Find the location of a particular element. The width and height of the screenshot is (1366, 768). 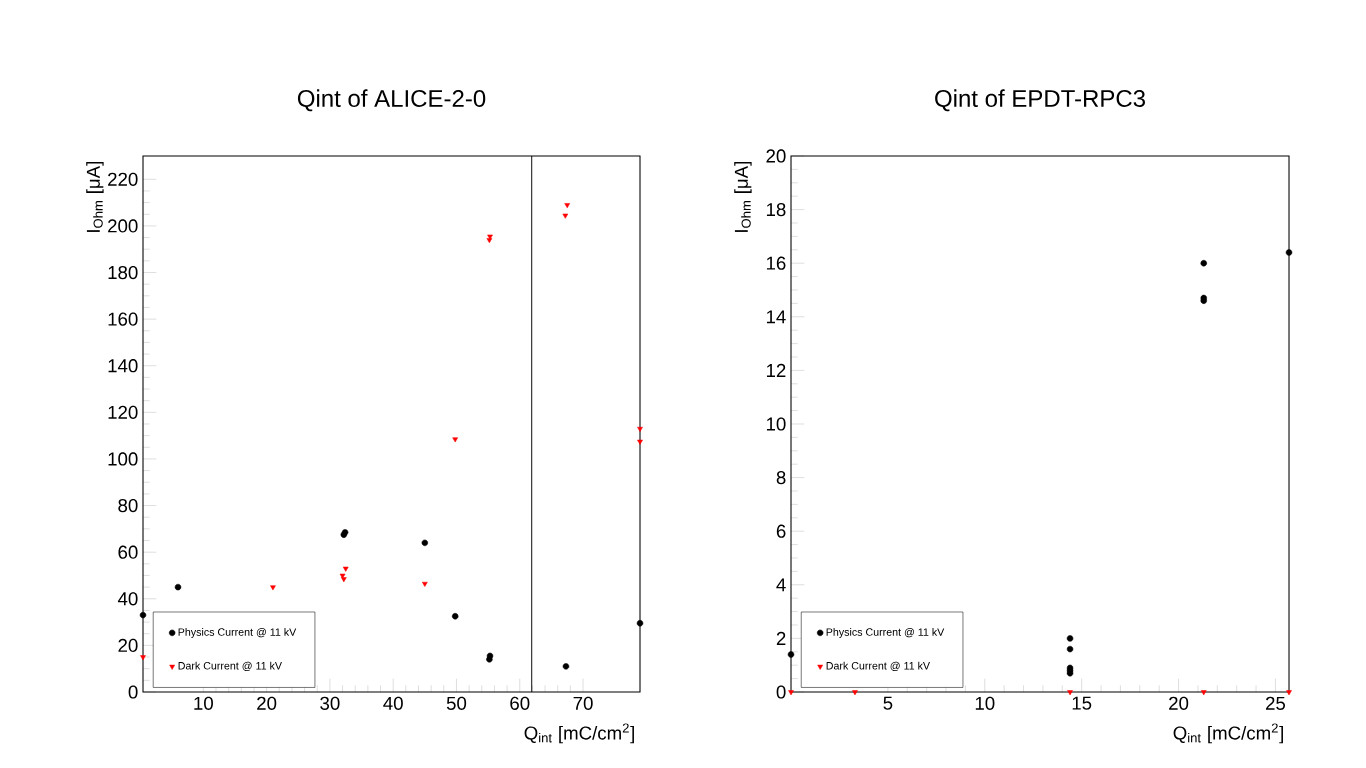

y-tick-label: 180 is located at coordinates (123, 272).